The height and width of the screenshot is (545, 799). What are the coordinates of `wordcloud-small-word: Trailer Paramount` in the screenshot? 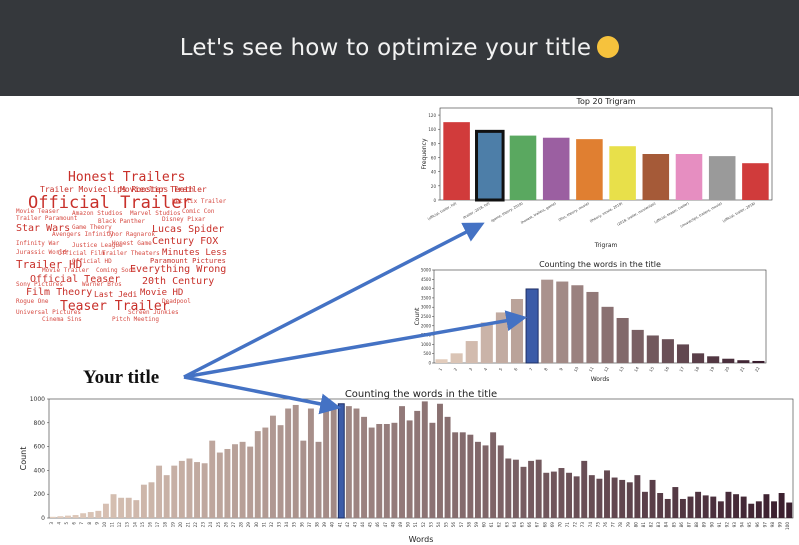 It's located at (47, 218).